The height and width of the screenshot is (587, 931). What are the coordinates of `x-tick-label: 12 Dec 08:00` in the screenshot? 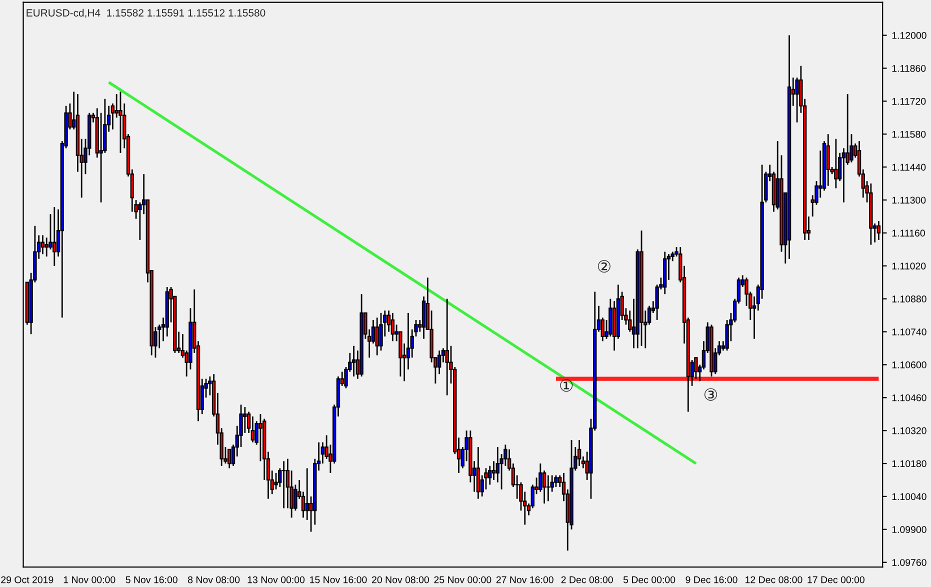 It's located at (774, 580).